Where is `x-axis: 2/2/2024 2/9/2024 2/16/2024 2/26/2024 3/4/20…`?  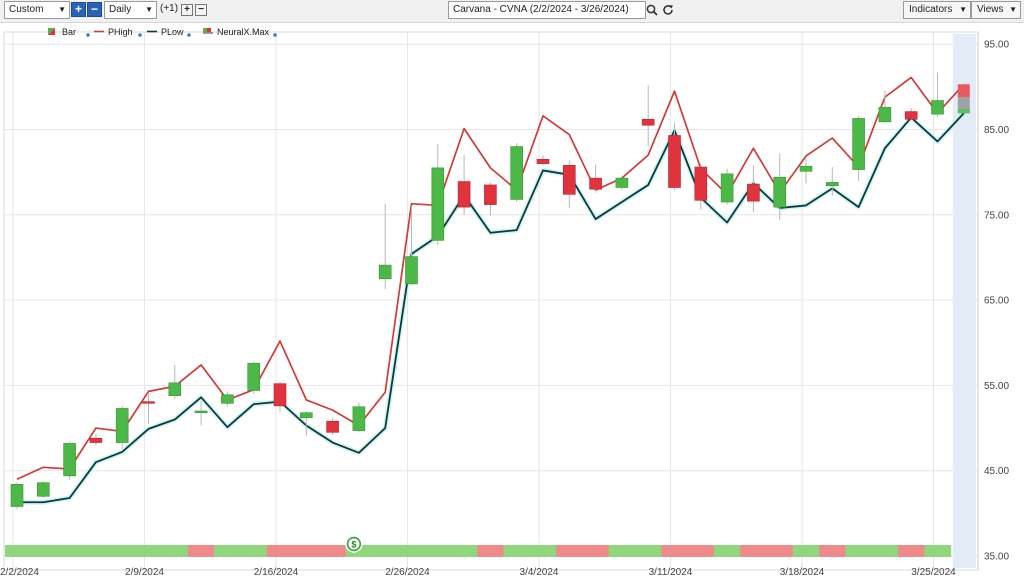 x-axis: 2/2/2024 2/9/2024 2/16/2024 2/26/2024 3/4/20… is located at coordinates (478, 572).